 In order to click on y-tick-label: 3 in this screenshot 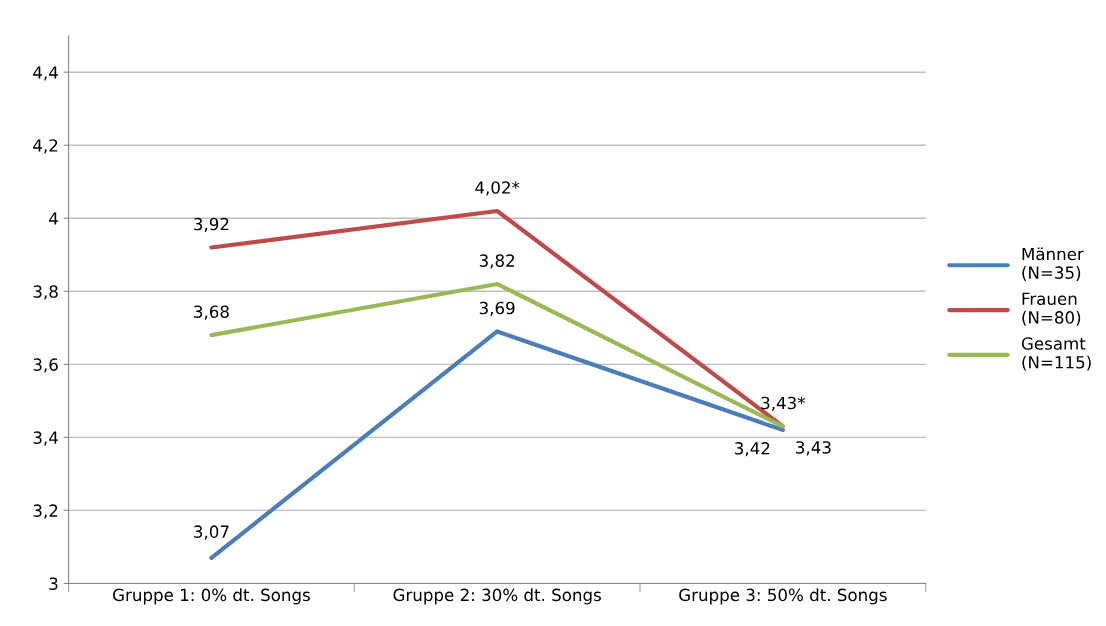, I will do `click(53, 583)`.